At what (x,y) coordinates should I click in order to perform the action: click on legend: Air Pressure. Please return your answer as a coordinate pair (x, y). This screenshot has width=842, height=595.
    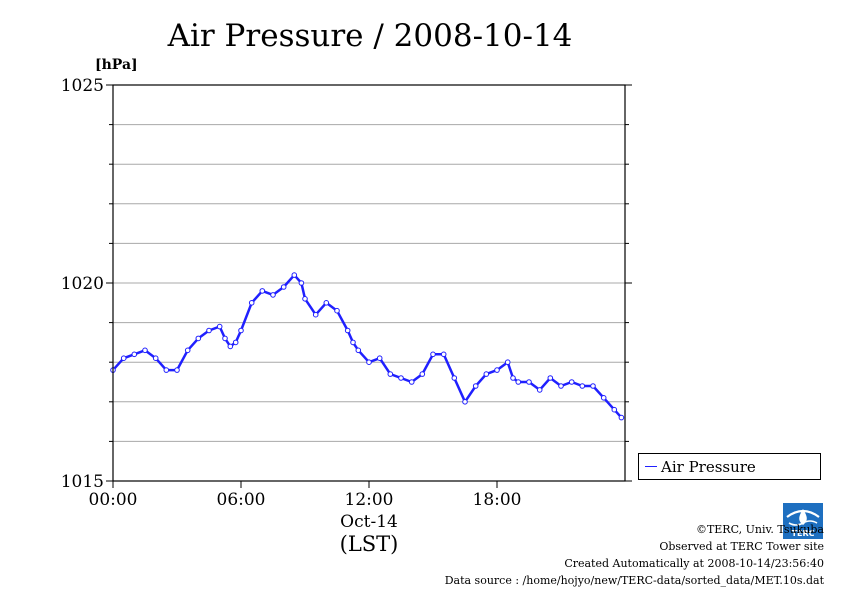
    Looking at the image, I should click on (729, 466).